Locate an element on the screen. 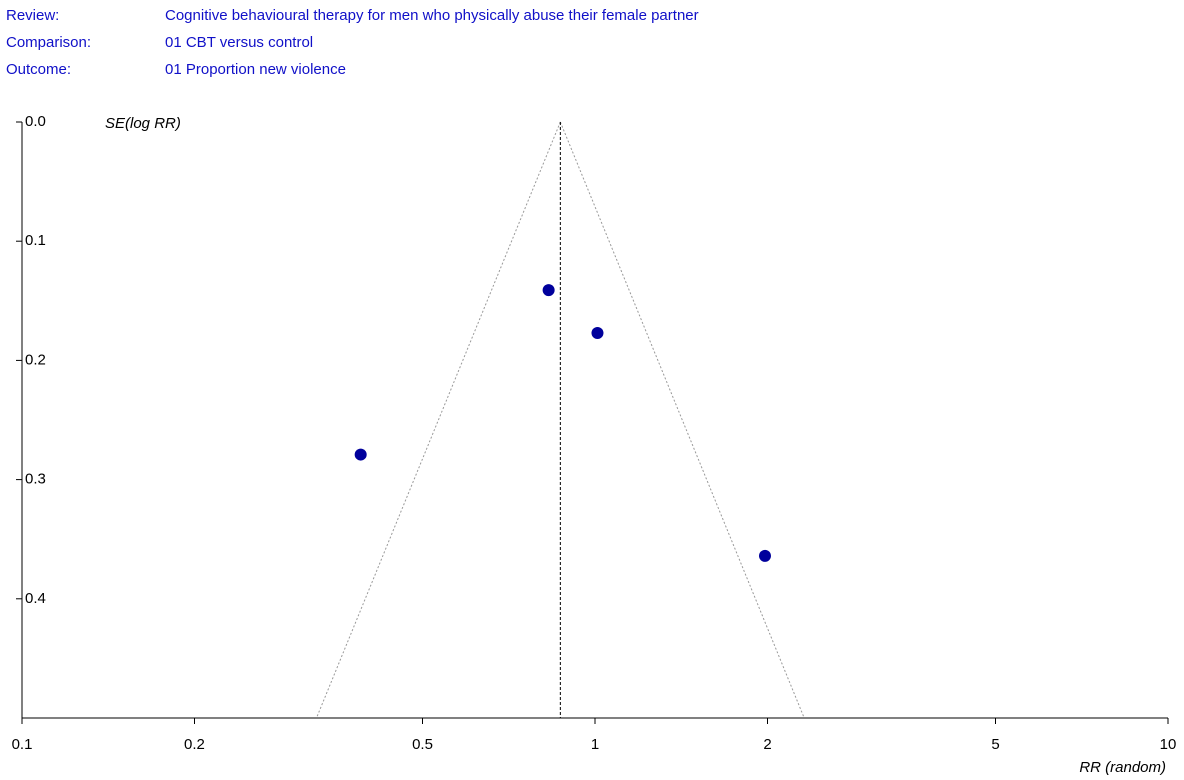 This screenshot has width=1184, height=780. x-tick-label: 1 is located at coordinates (595, 744).